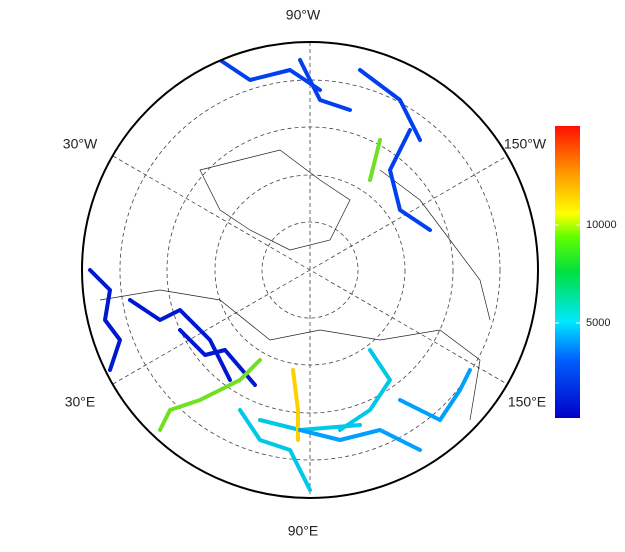 The width and height of the screenshot is (625, 552). I want to click on colorbar, so click(567, 272).